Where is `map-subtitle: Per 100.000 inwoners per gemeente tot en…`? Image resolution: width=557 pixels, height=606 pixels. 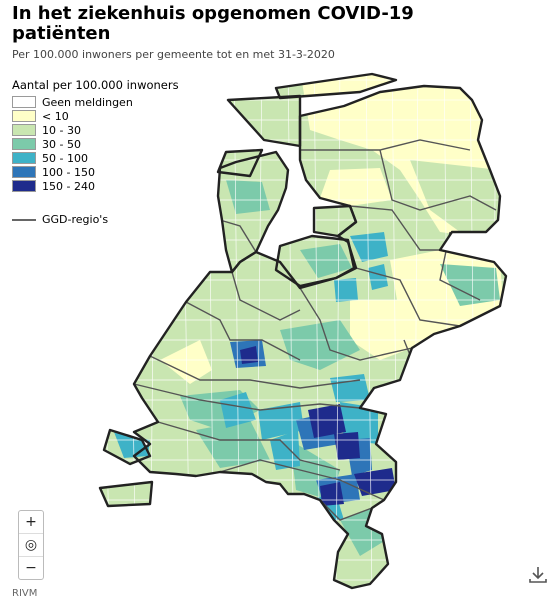 map-subtitle: Per 100.000 inwoners per gemeente tot en… is located at coordinates (173, 54).